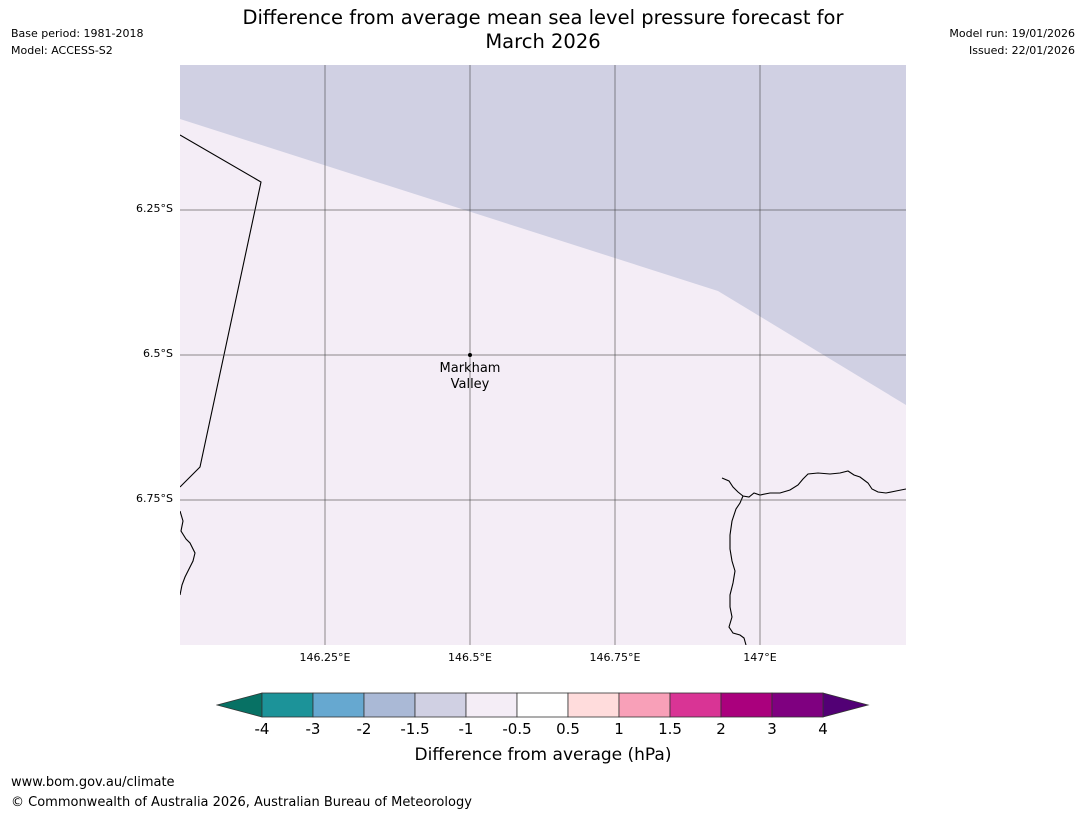  Describe the element at coordinates (517, 729) in the screenshot. I see `colorbar-label: -0.5` at that location.